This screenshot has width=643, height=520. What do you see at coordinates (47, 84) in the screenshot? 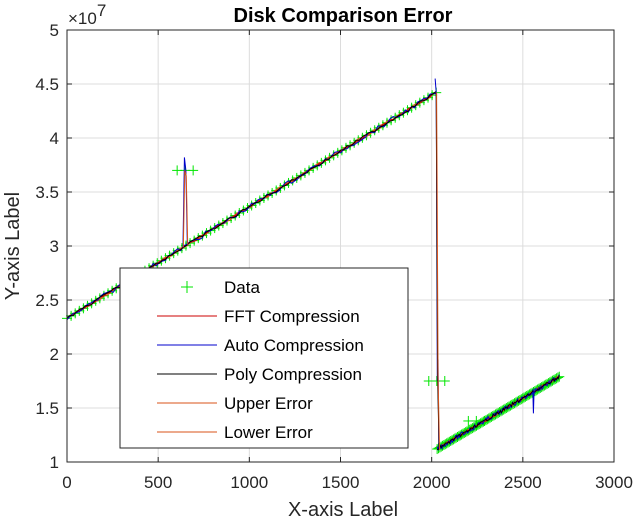
I see `y-tick-label: 4.5` at bounding box center [47, 84].